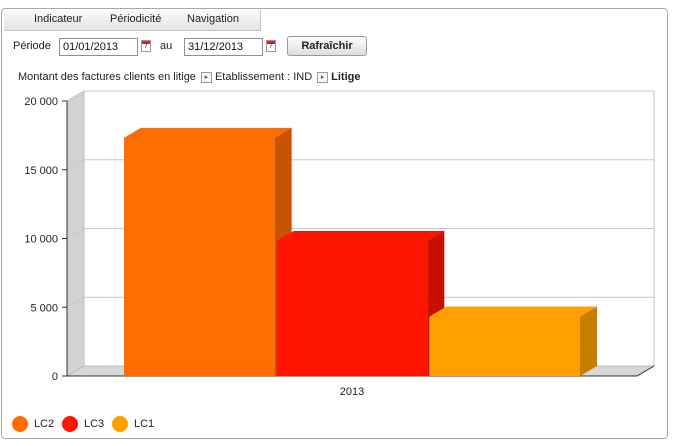 This screenshot has width=676, height=446. What do you see at coordinates (107, 77) in the screenshot?
I see `breadcrumb-item: Montant des factures clients en litige` at bounding box center [107, 77].